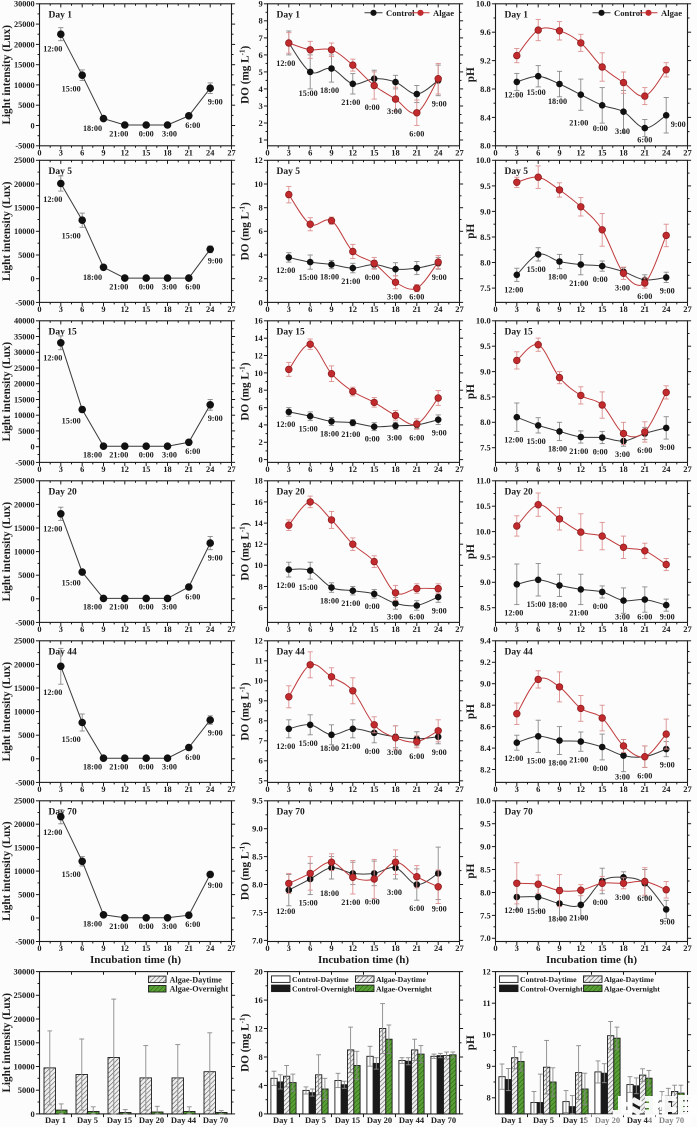 The width and height of the screenshot is (697, 1132). I want to click on svg-text: 8.6, so click(485, 727).